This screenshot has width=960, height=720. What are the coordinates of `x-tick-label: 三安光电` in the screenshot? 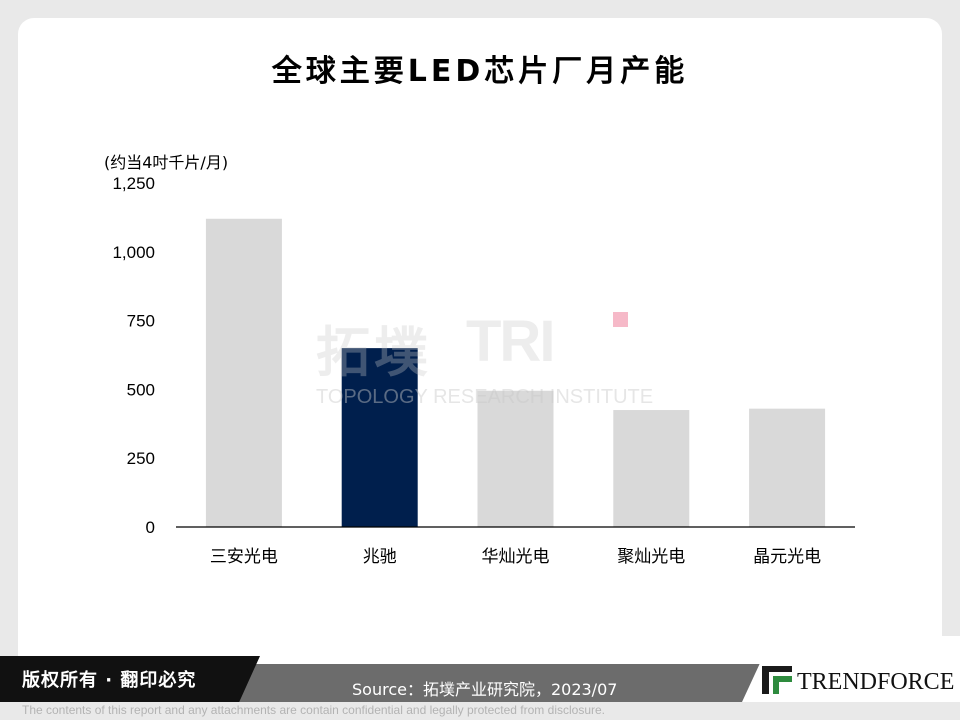 It's located at (244, 556).